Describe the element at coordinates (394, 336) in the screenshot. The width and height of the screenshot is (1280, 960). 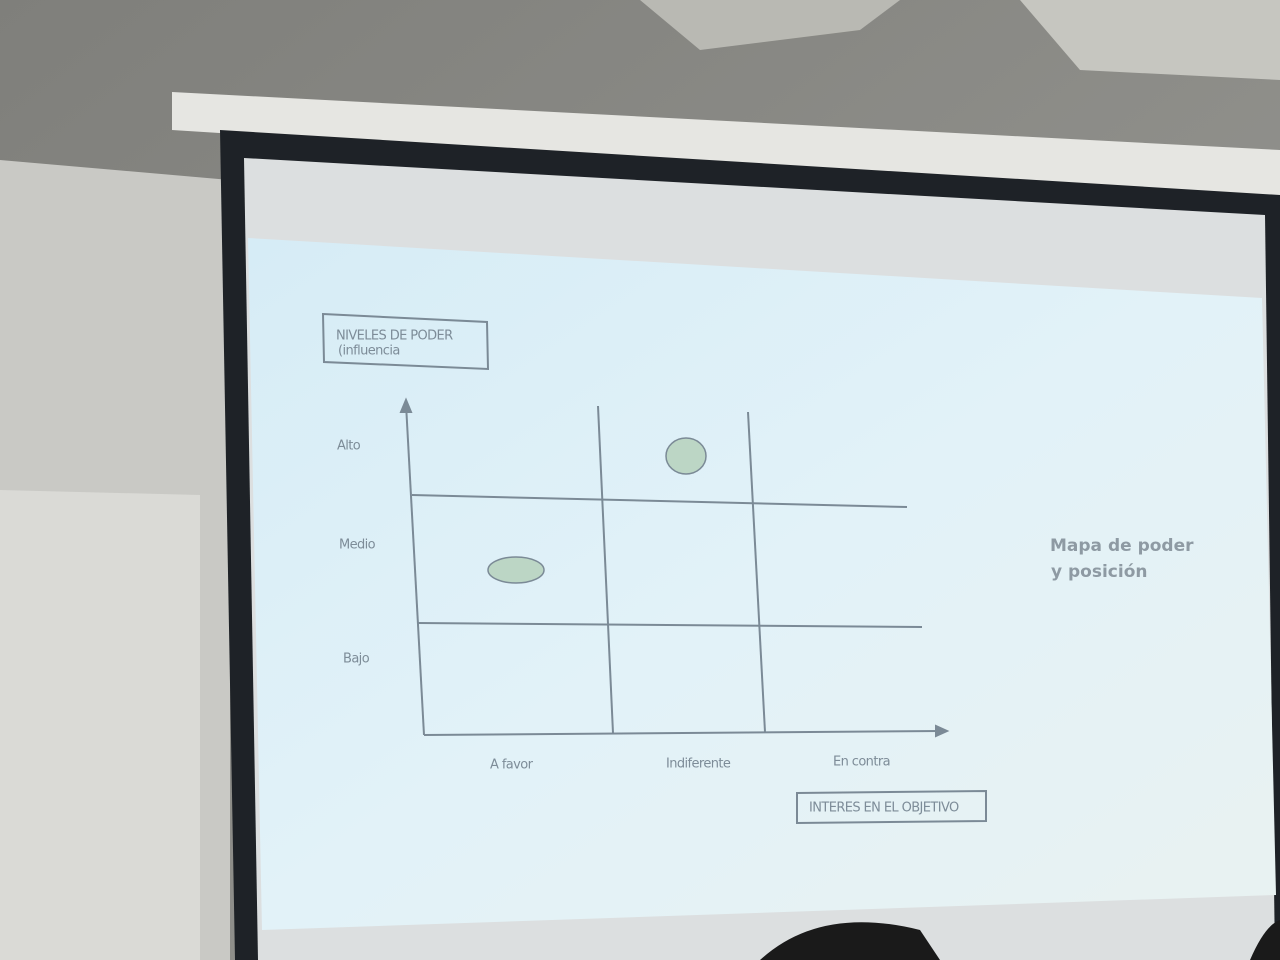
I see `y-axis-title: NIVELES DE PODER` at that location.